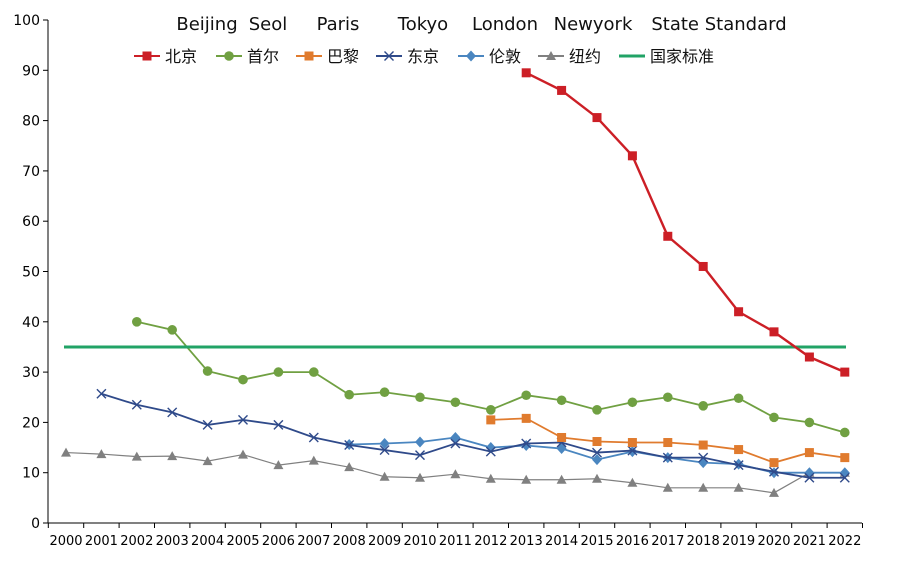  I want to click on legend-label: 东京, so click(423, 56).